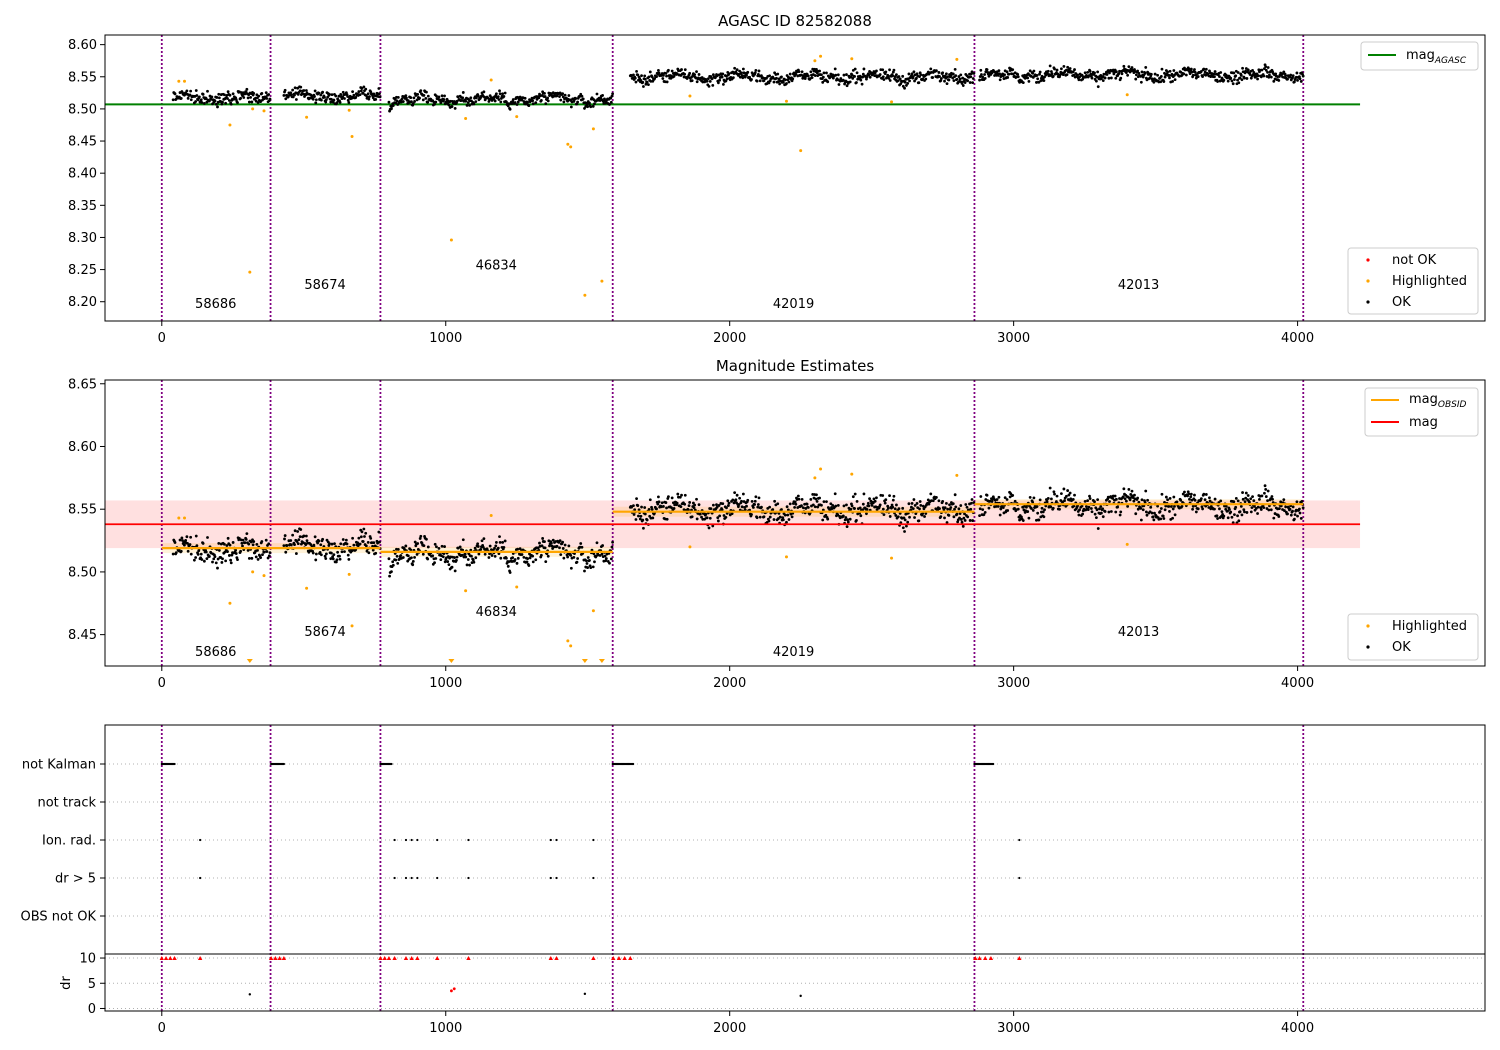 Image resolution: width=1500 pixels, height=1050 pixels. I want to click on ion-rad-mark, so click(394, 840).